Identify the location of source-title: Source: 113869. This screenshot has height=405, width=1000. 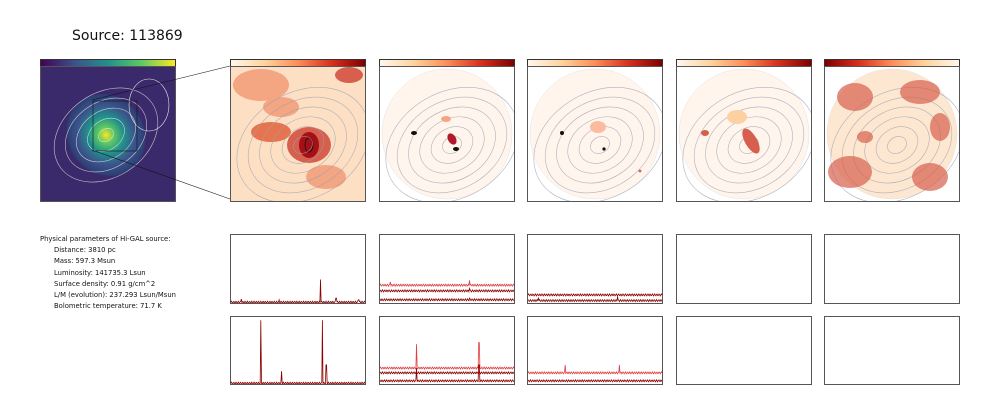
(127, 36).